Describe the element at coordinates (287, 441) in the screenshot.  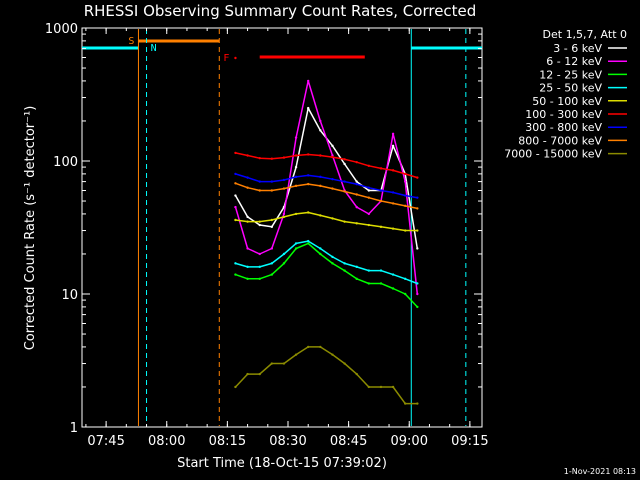
I see `x-tick-label: 08:30` at that location.